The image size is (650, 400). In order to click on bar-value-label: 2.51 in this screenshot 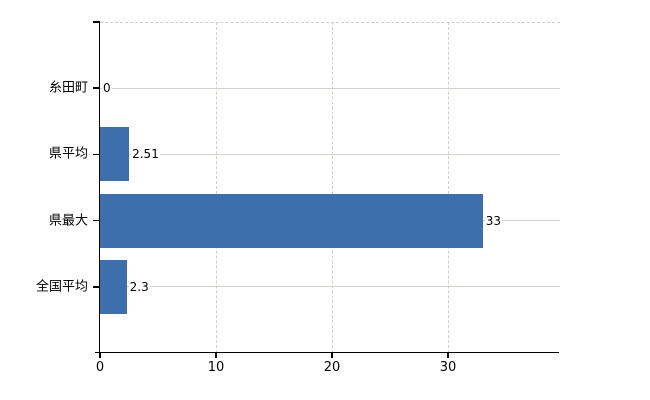, I will do `click(145, 154)`.